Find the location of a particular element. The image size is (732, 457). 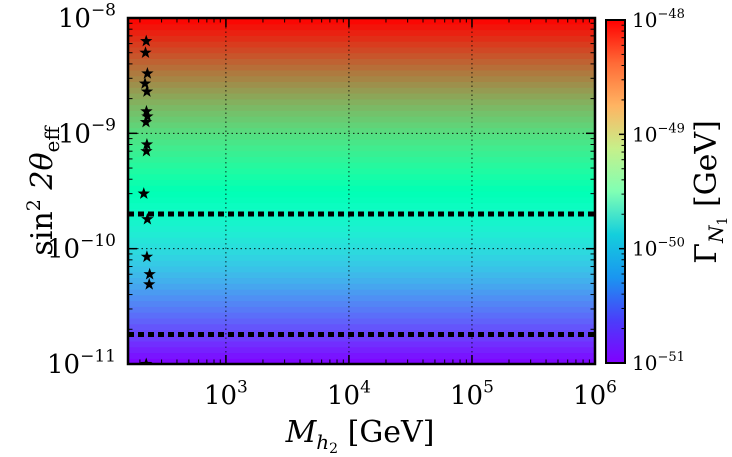

colorbar-ticks: 10−48 10−49 10−50 10−51 is located at coordinates (652, 191).